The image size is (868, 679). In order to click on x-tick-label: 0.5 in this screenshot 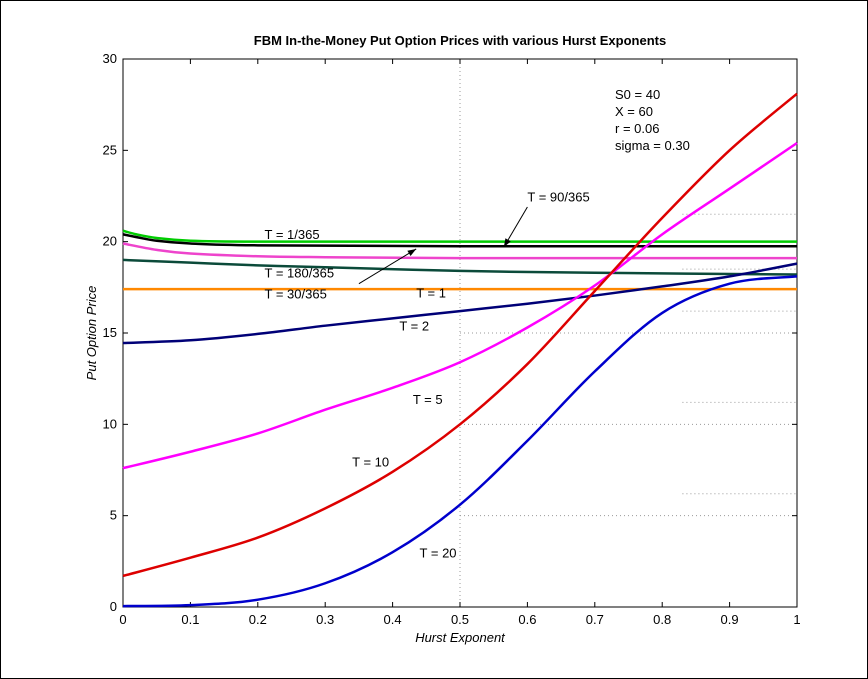, I will do `click(460, 619)`.